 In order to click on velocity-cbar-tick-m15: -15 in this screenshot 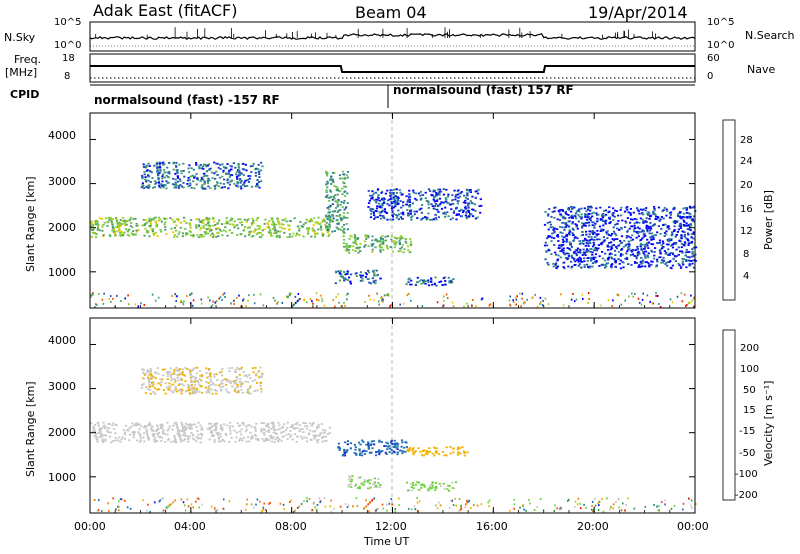, I will do `click(747, 431)`.